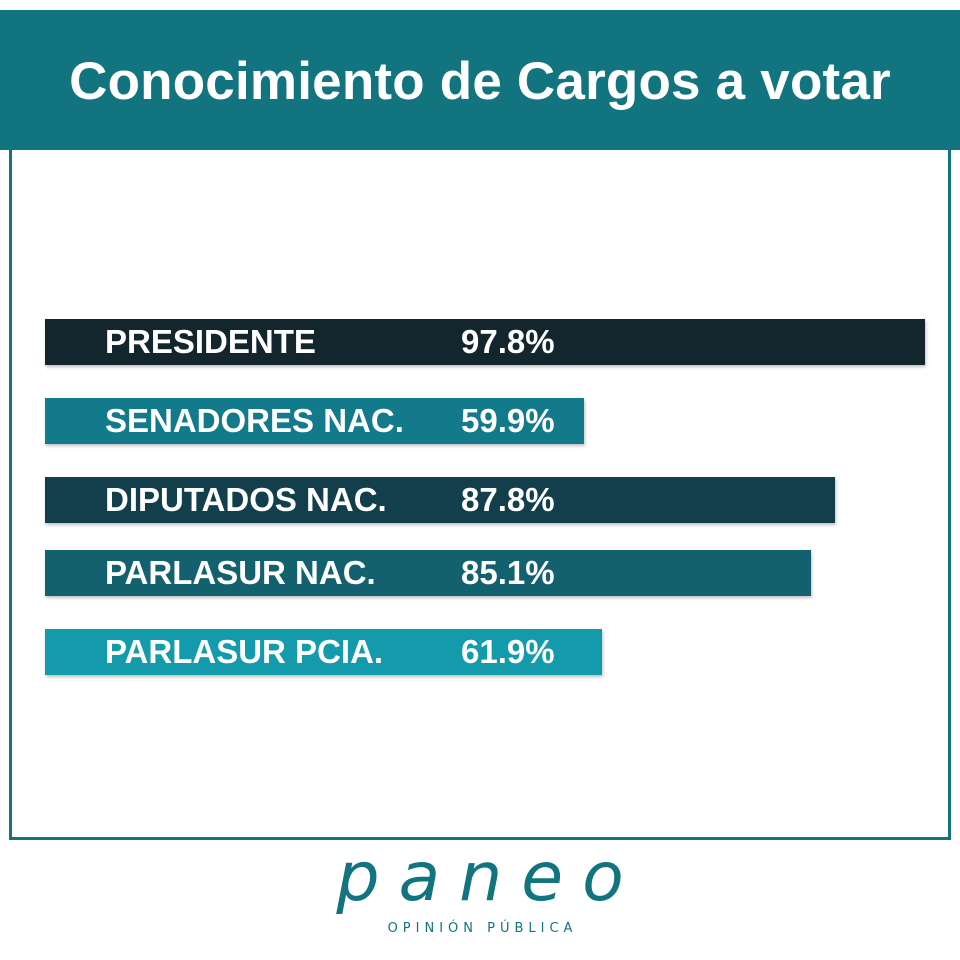  What do you see at coordinates (240, 572) in the screenshot?
I see `bar-category-label: PARLASUR NAC.` at bounding box center [240, 572].